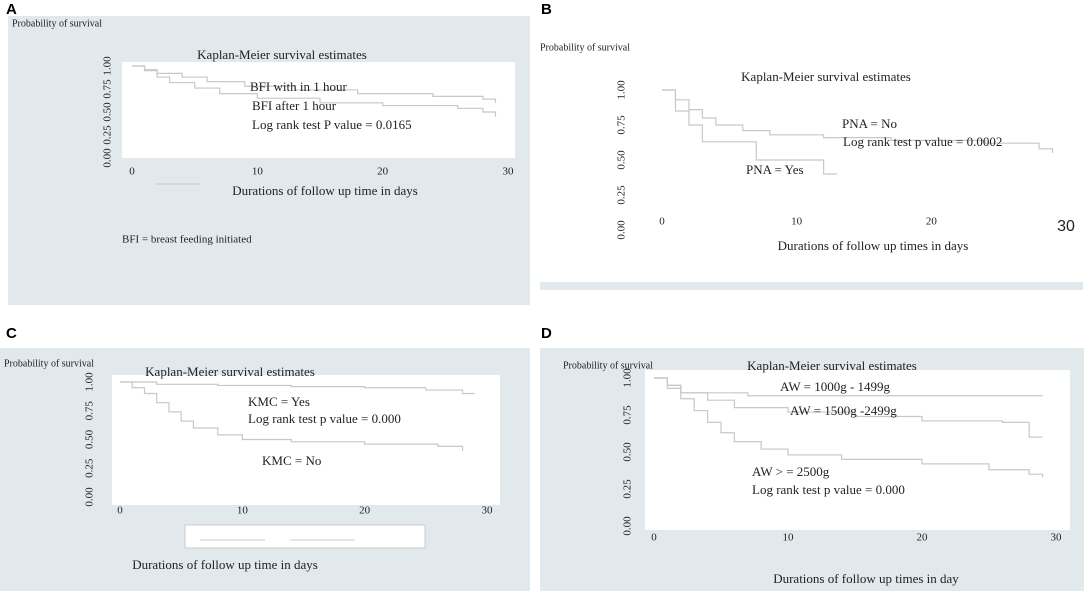  I want to click on legend-box, so click(305, 536).